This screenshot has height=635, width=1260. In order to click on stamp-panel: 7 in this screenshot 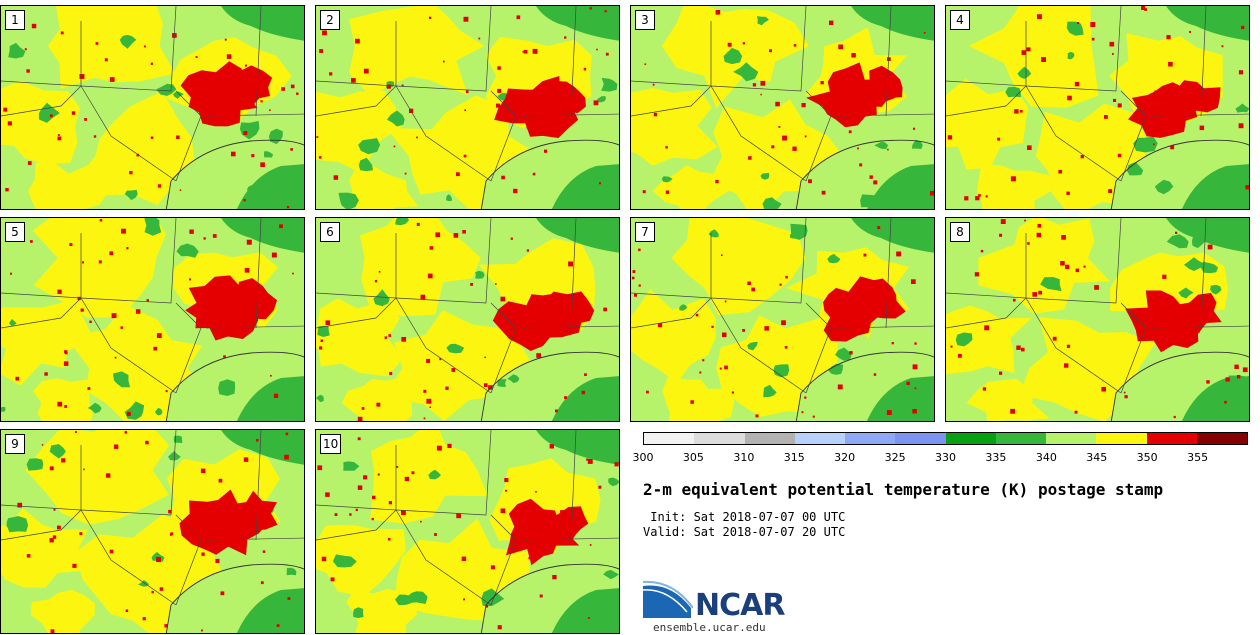, I will do `click(782, 319)`.